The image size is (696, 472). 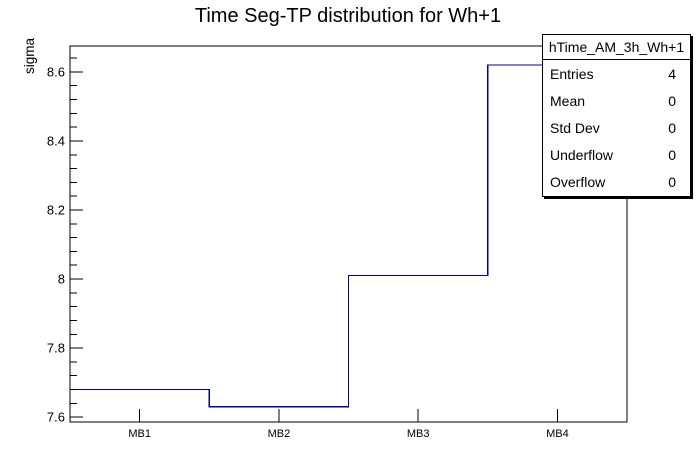 What do you see at coordinates (139, 434) in the screenshot?
I see `x-tick-label: MB1` at bounding box center [139, 434].